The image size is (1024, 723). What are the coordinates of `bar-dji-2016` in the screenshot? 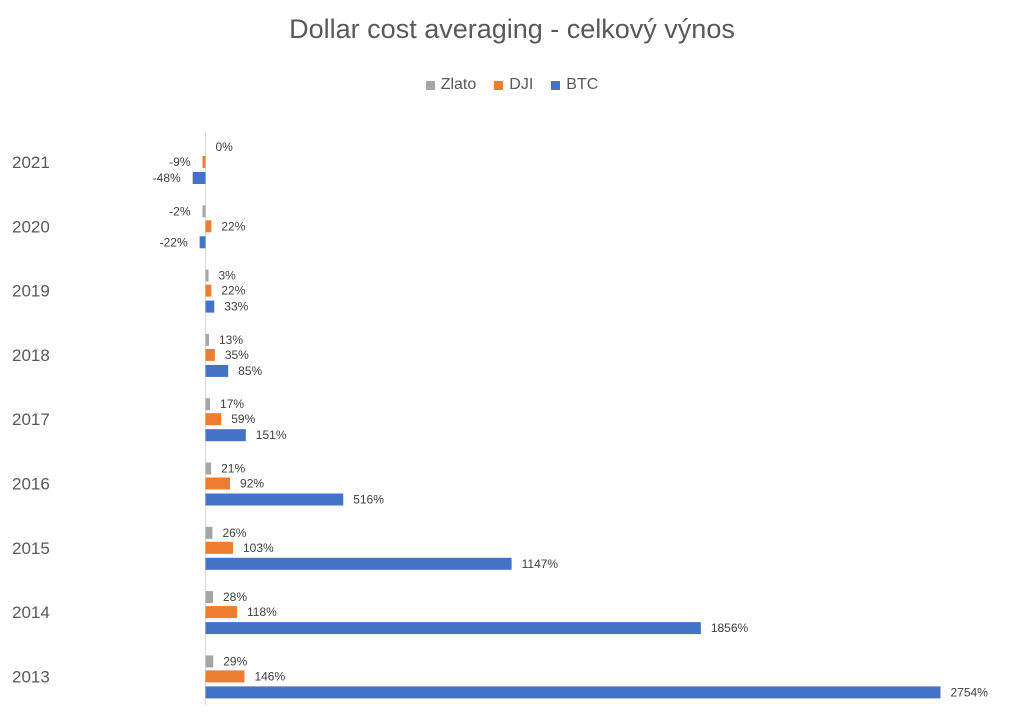 It's located at (218, 483).